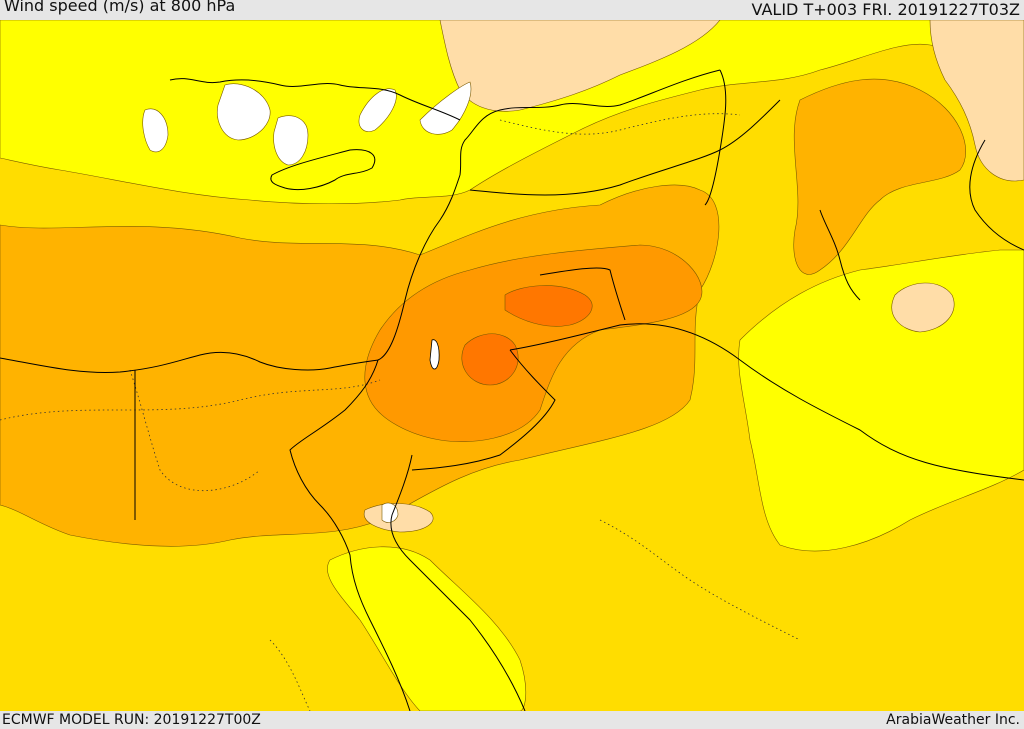  Describe the element at coordinates (434, 354) in the screenshot. I see `lake-dead-sea` at that location.